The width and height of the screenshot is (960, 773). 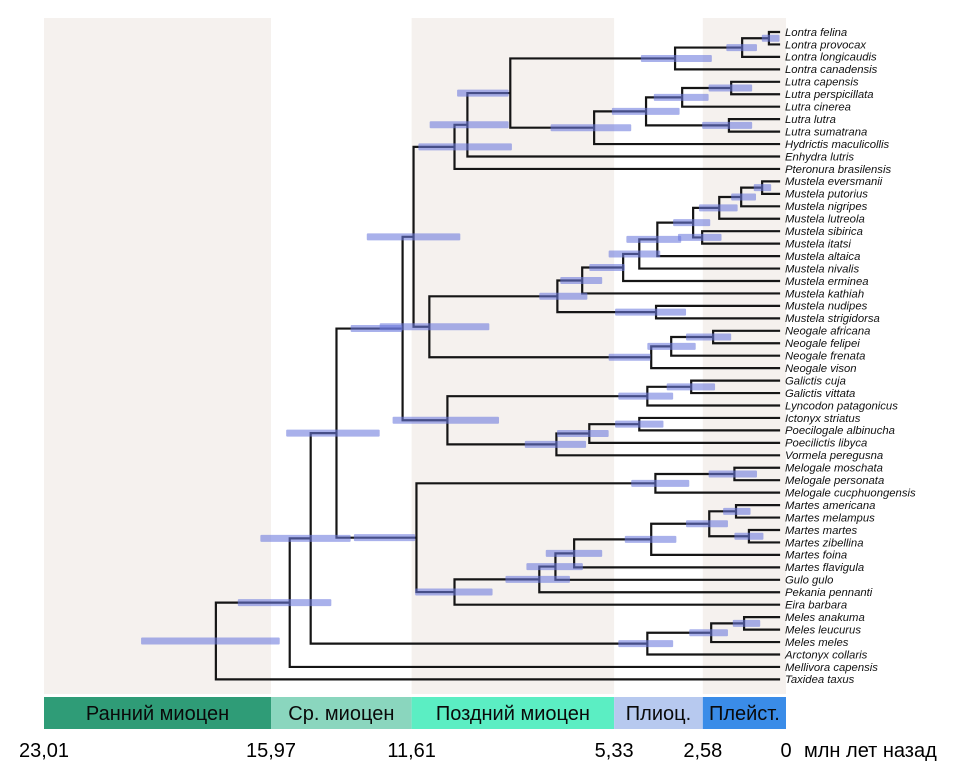 What do you see at coordinates (819, 157) in the screenshot?
I see `taxon-label: Enhydra lutris` at bounding box center [819, 157].